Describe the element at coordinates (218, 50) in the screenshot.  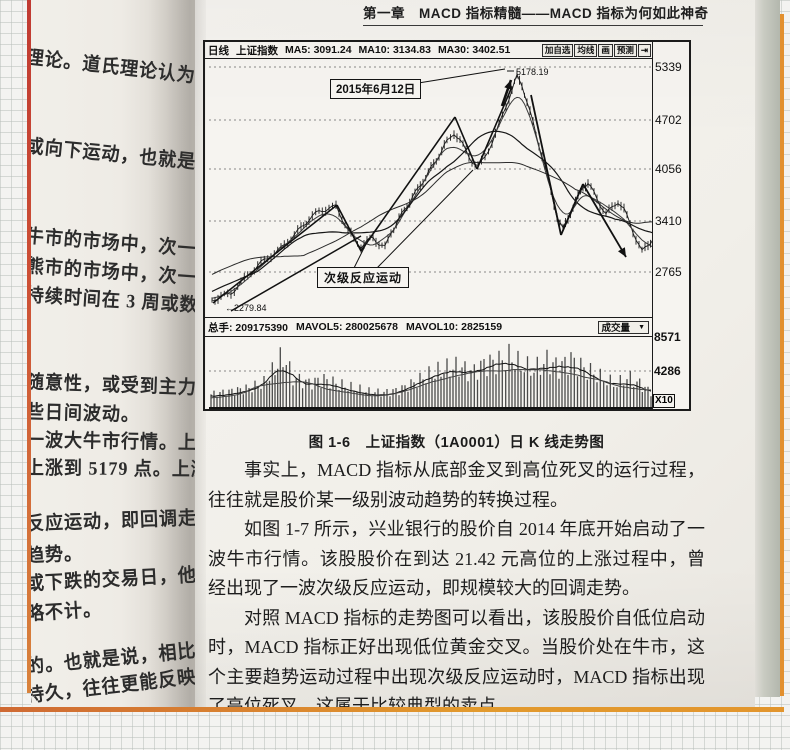
I see `period-label: 日线` at that location.